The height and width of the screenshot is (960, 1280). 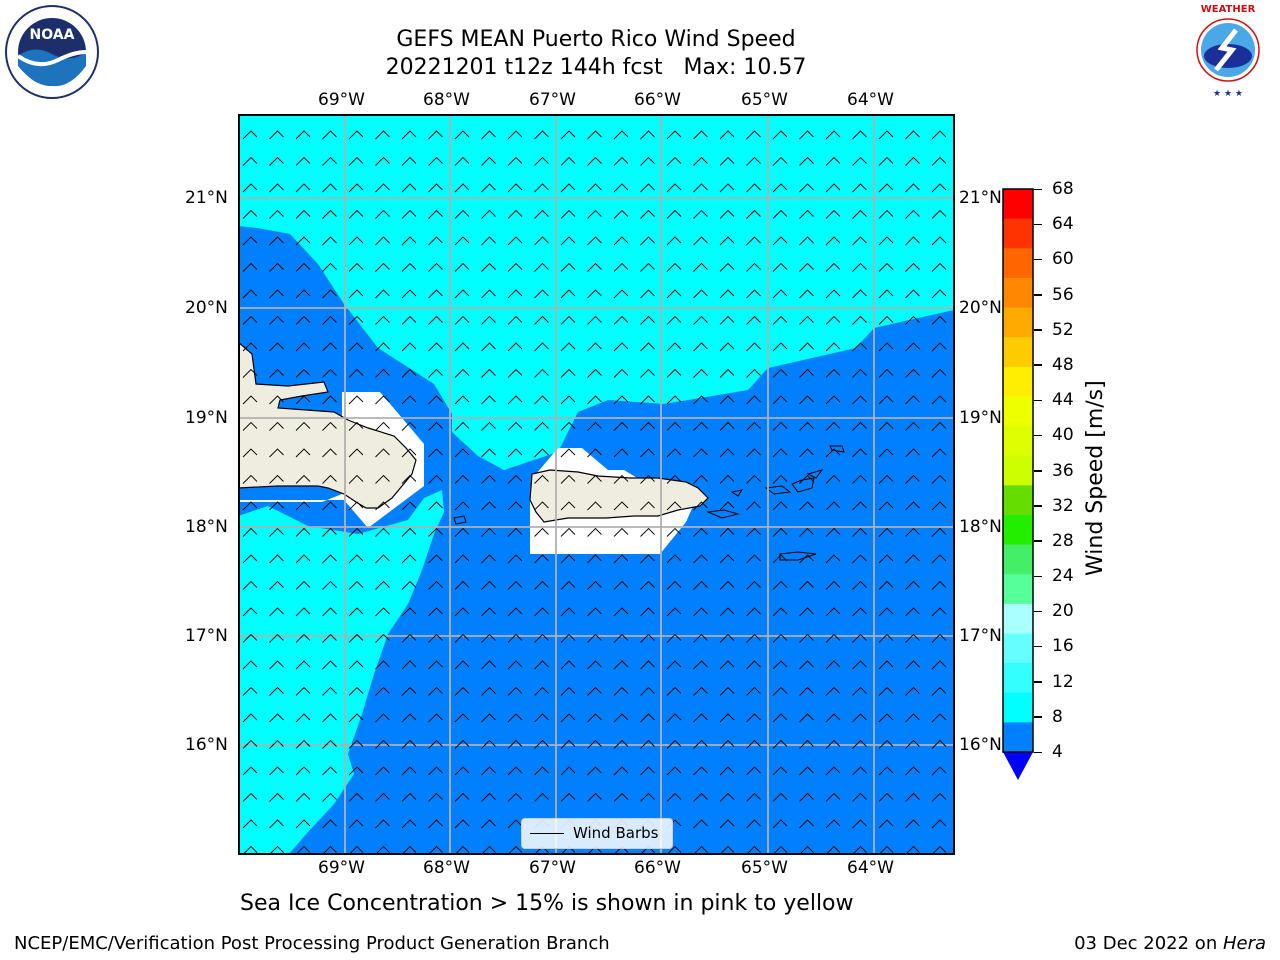 I want to click on longitude-label: 68°W, so click(x=446, y=868).